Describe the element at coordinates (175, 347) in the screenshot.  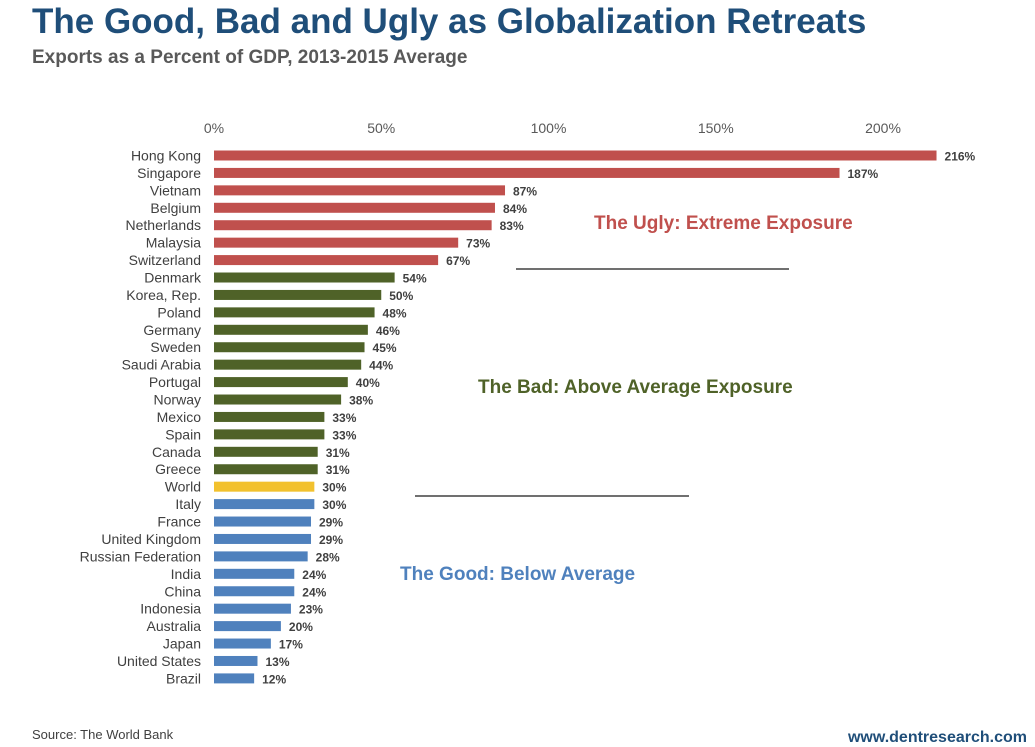
I see `category-label: Sweden` at that location.